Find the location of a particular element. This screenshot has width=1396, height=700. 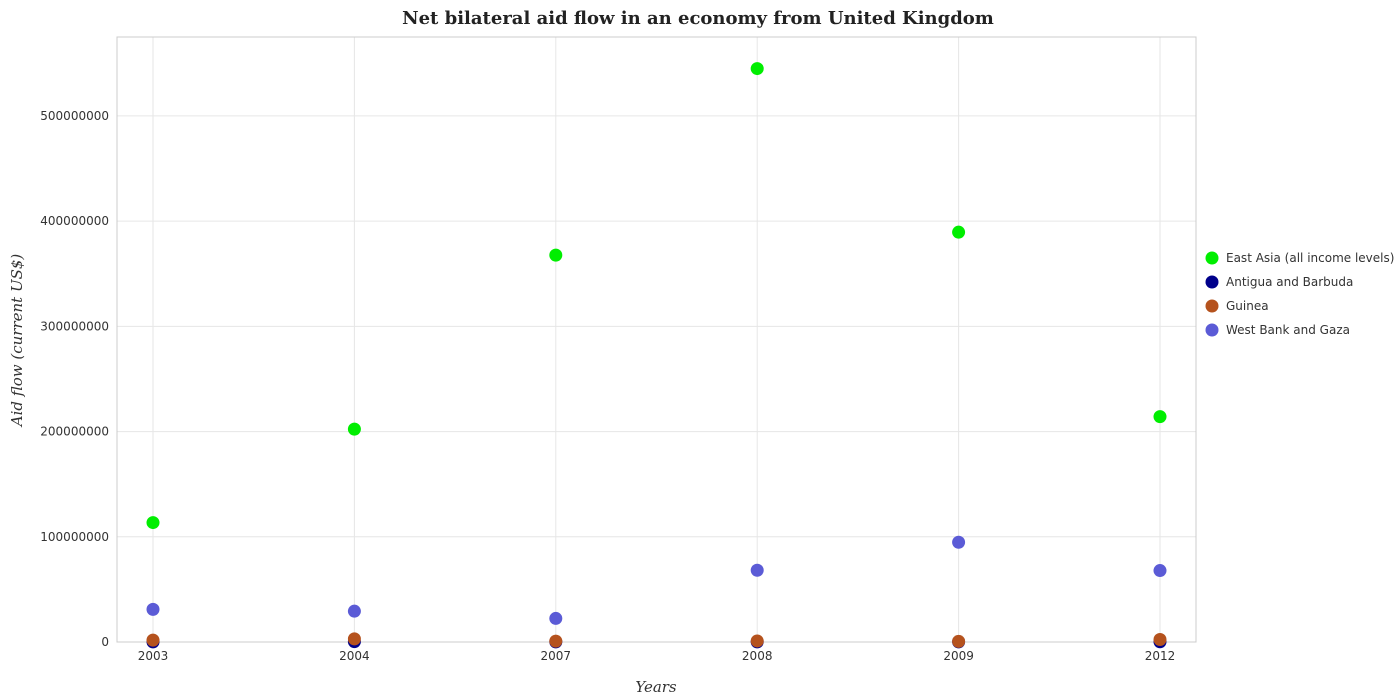

y-tick-label: 500000000 is located at coordinates (74, 116).